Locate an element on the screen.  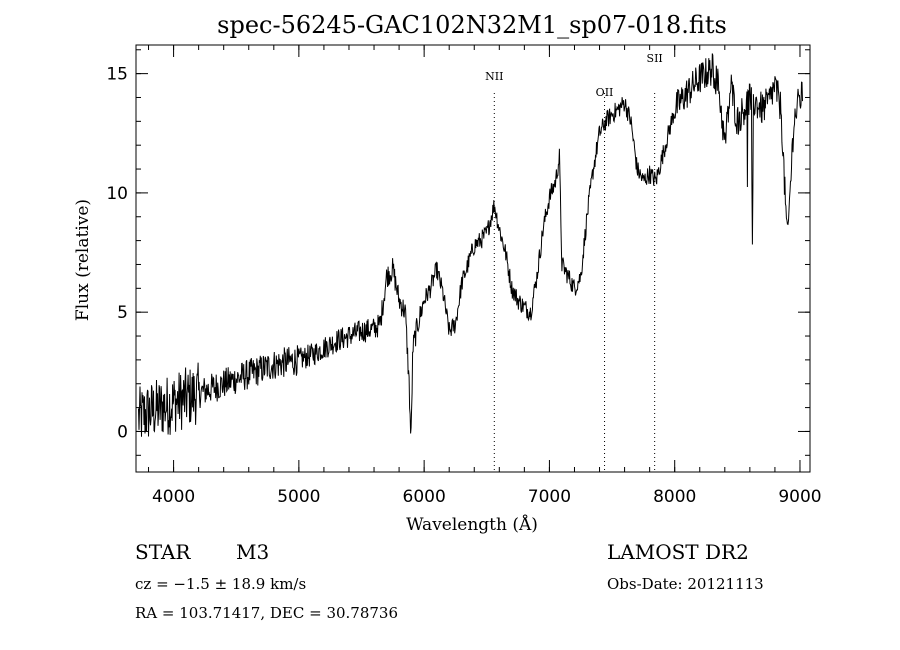
x-tick-label: 5000 is located at coordinates (298, 497).